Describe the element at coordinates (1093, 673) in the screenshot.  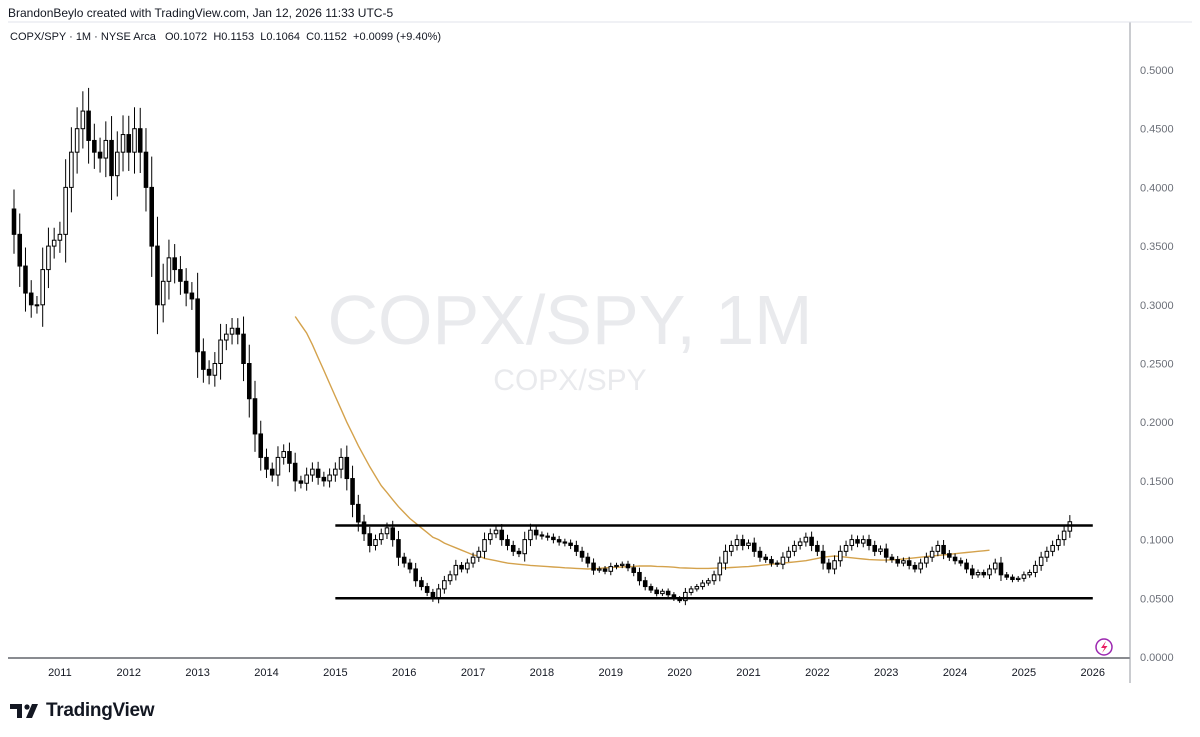
I see `time-tick-label: 2026` at that location.